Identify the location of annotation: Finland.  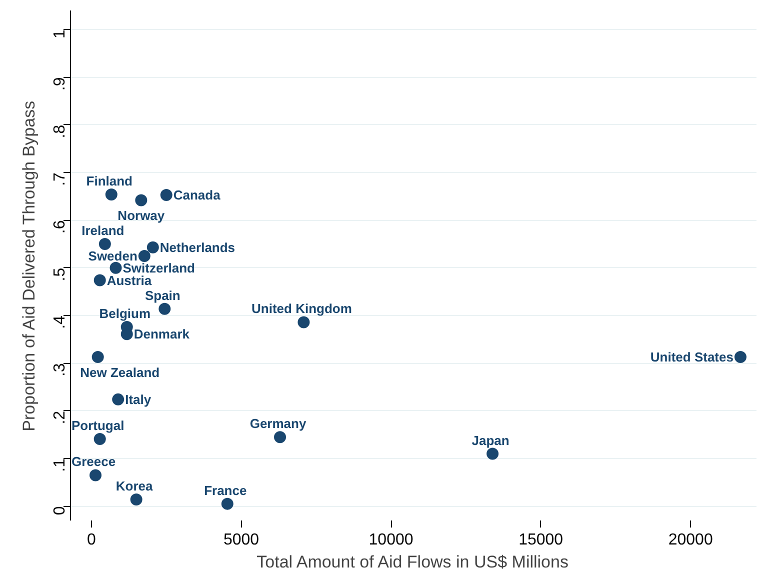
(109, 180).